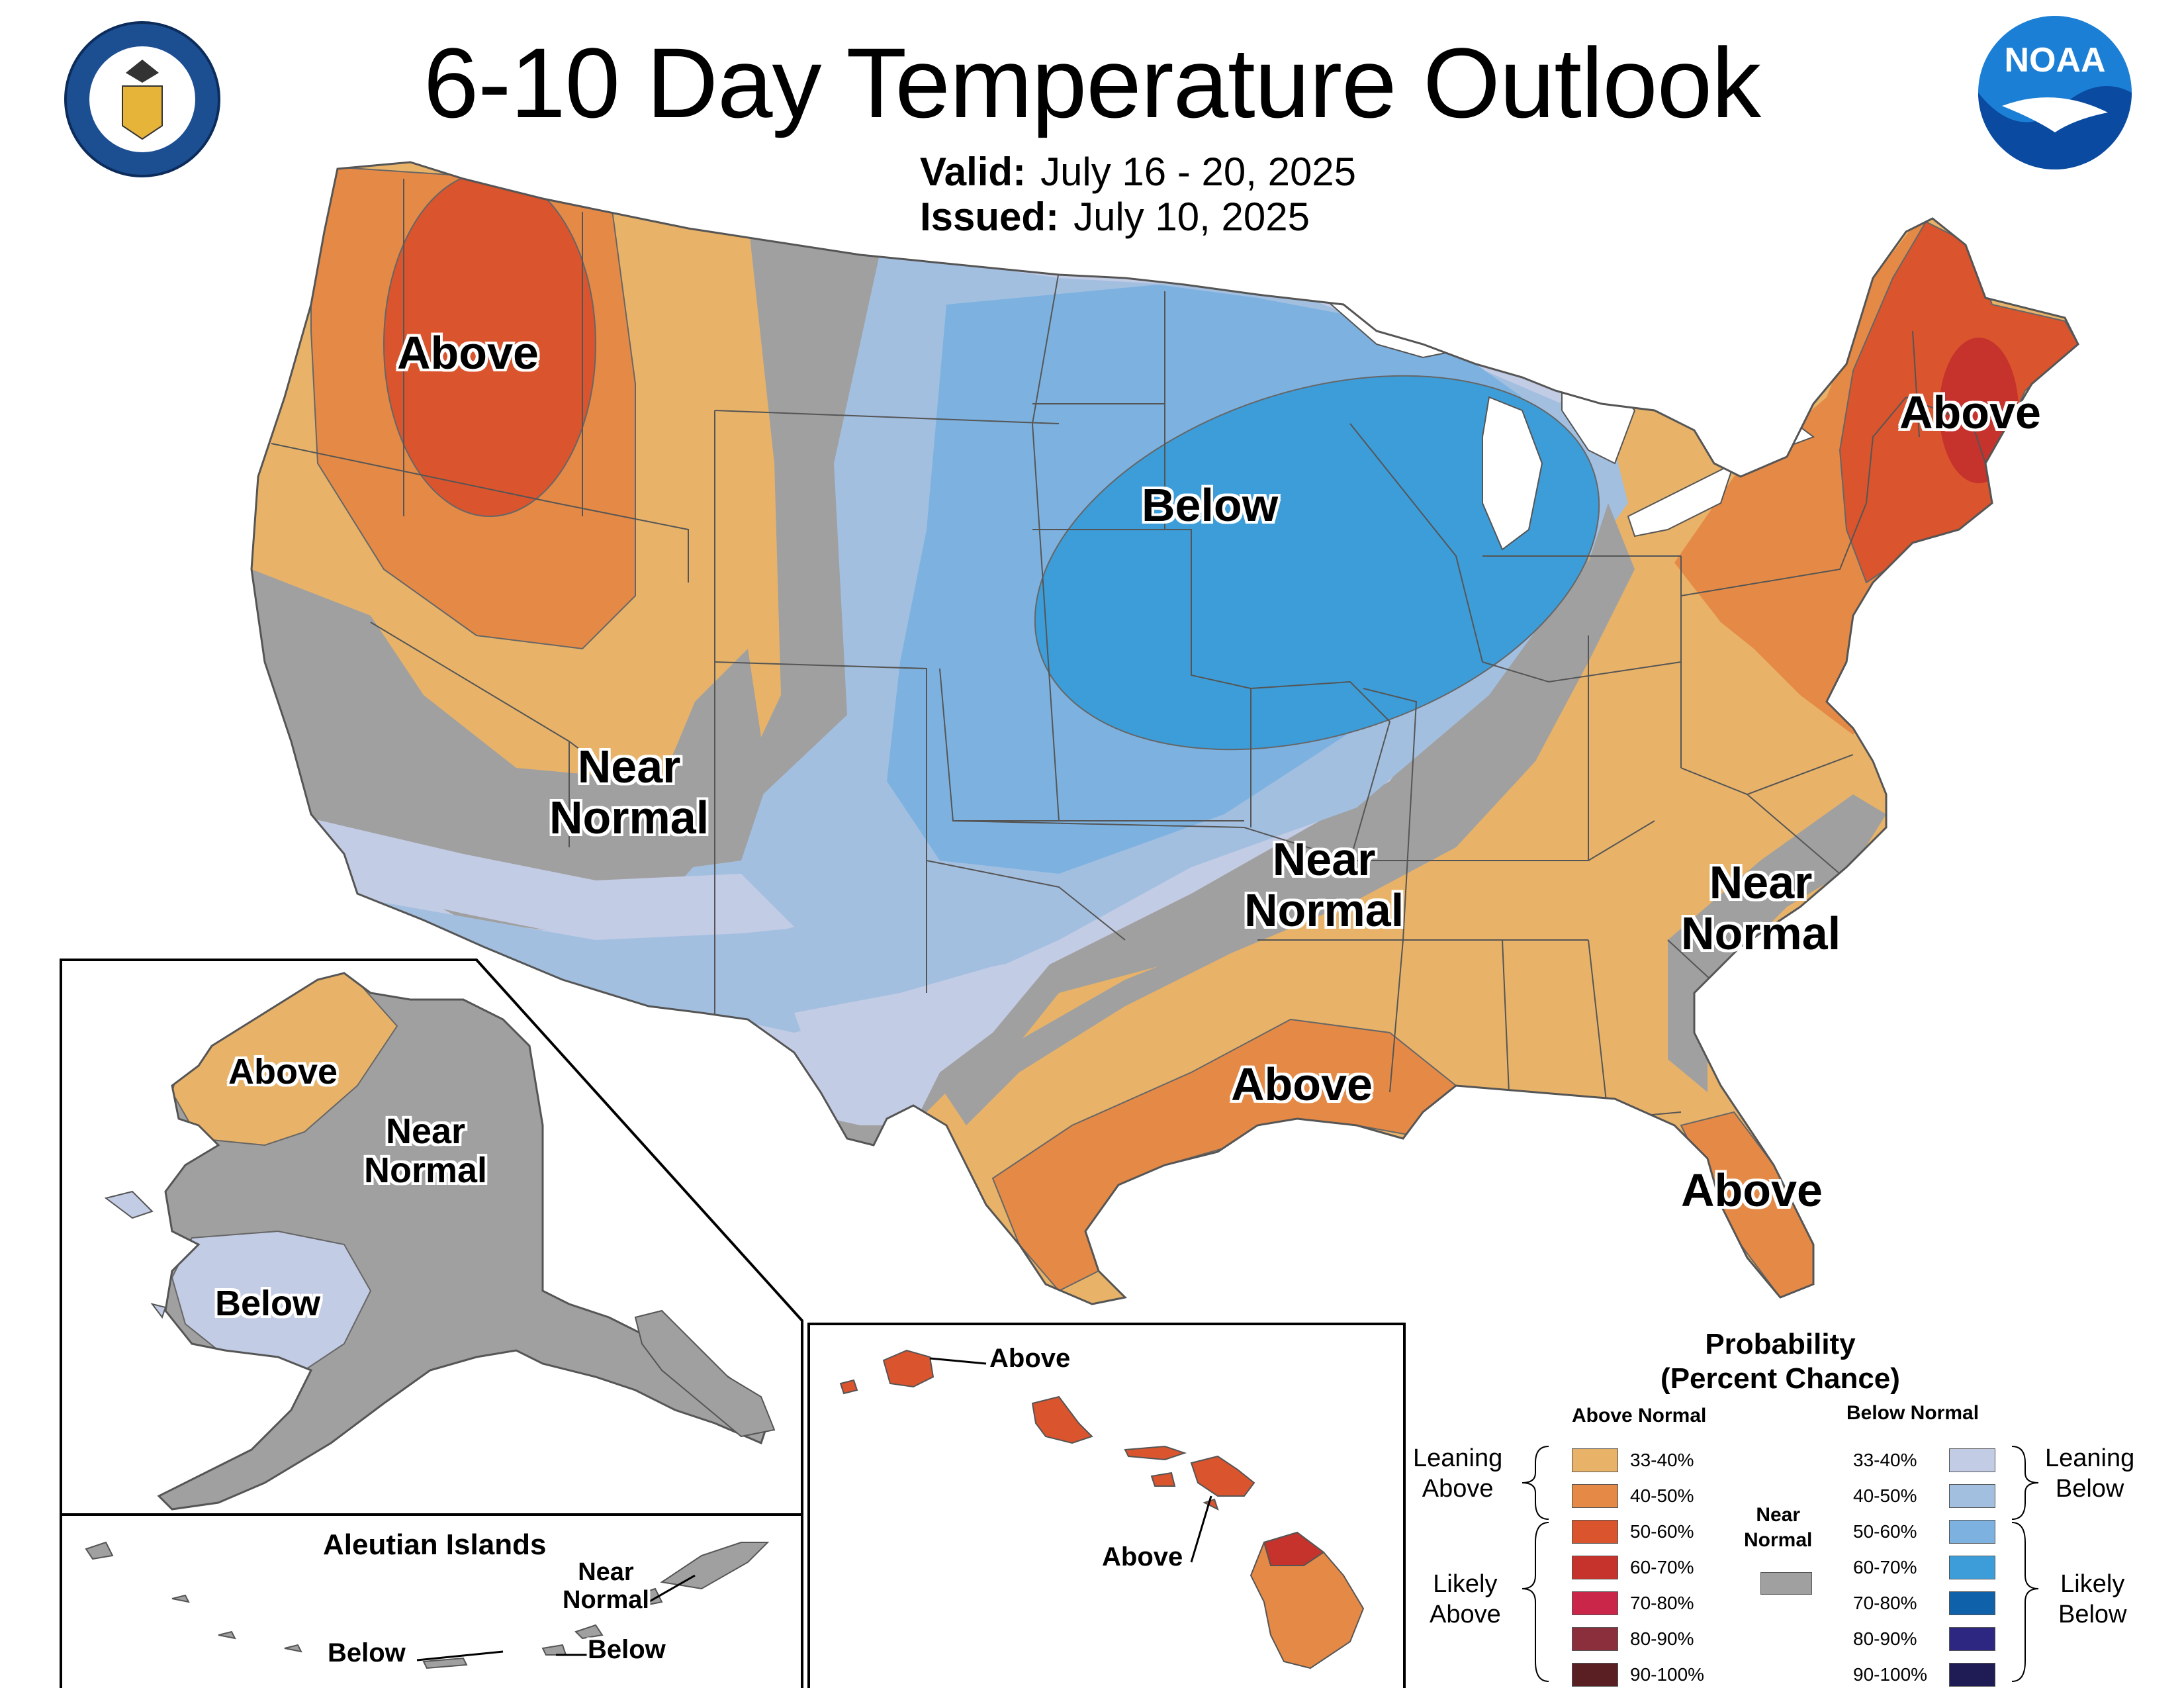 The image size is (2184, 1688). What do you see at coordinates (1210, 505) in the screenshot?
I see `label-midwest-below: Below` at bounding box center [1210, 505].